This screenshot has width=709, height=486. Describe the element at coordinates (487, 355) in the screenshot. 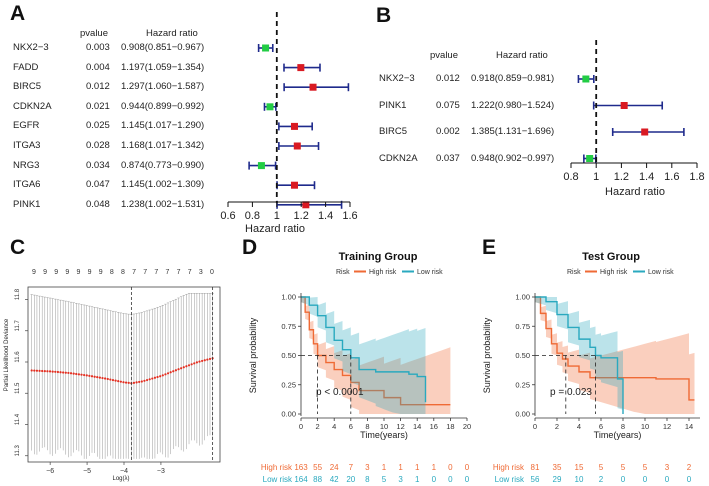

I see `km-ylabel: Survival probability` at that location.